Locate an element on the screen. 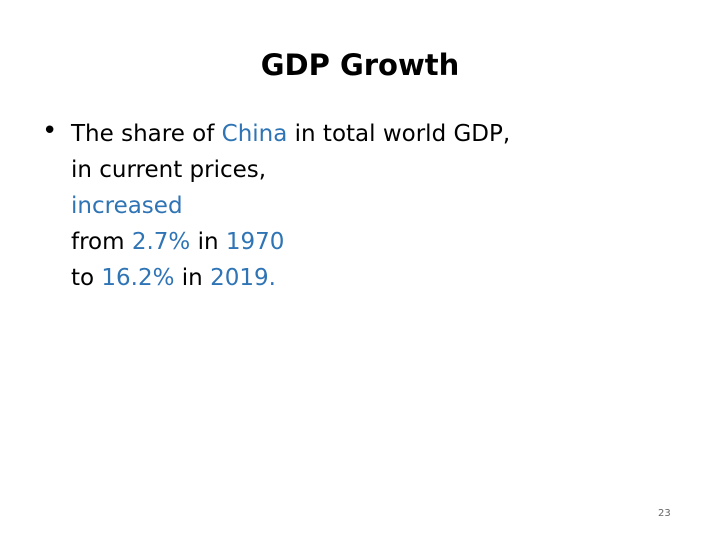  bullet-line: The share of China in total world GDP, is located at coordinates (290, 134).